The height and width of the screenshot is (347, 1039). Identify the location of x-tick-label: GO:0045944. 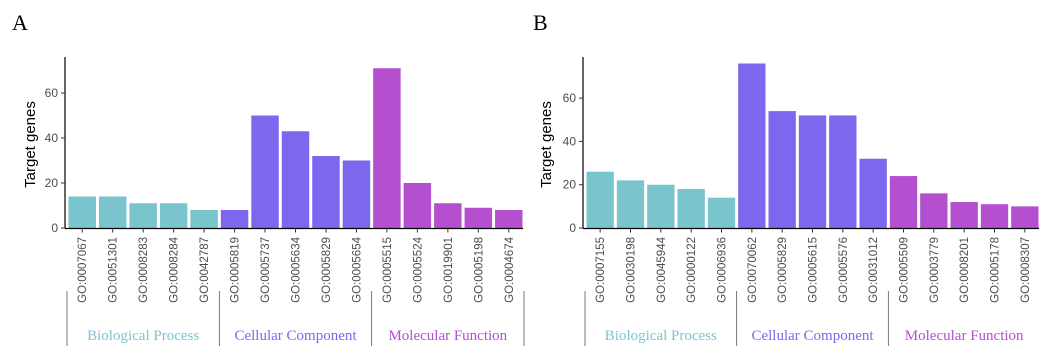
(662, 269).